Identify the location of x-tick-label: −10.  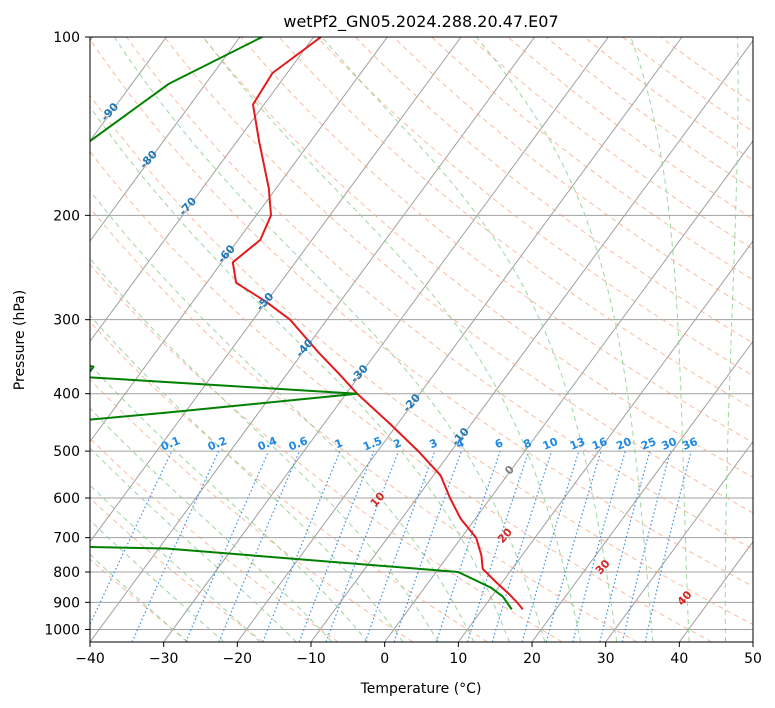
(311, 659).